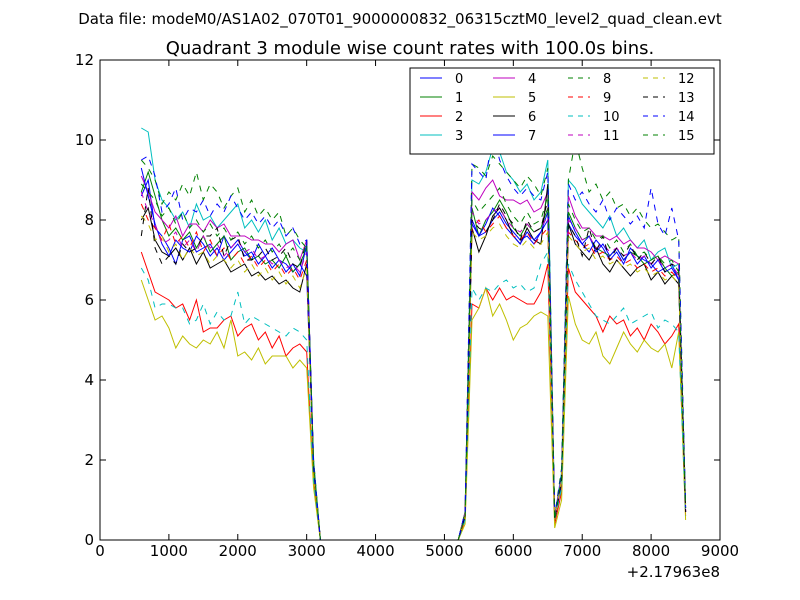 The image size is (800, 600). What do you see at coordinates (444, 551) in the screenshot?
I see `x-tick-label: 5000` at bounding box center [444, 551].